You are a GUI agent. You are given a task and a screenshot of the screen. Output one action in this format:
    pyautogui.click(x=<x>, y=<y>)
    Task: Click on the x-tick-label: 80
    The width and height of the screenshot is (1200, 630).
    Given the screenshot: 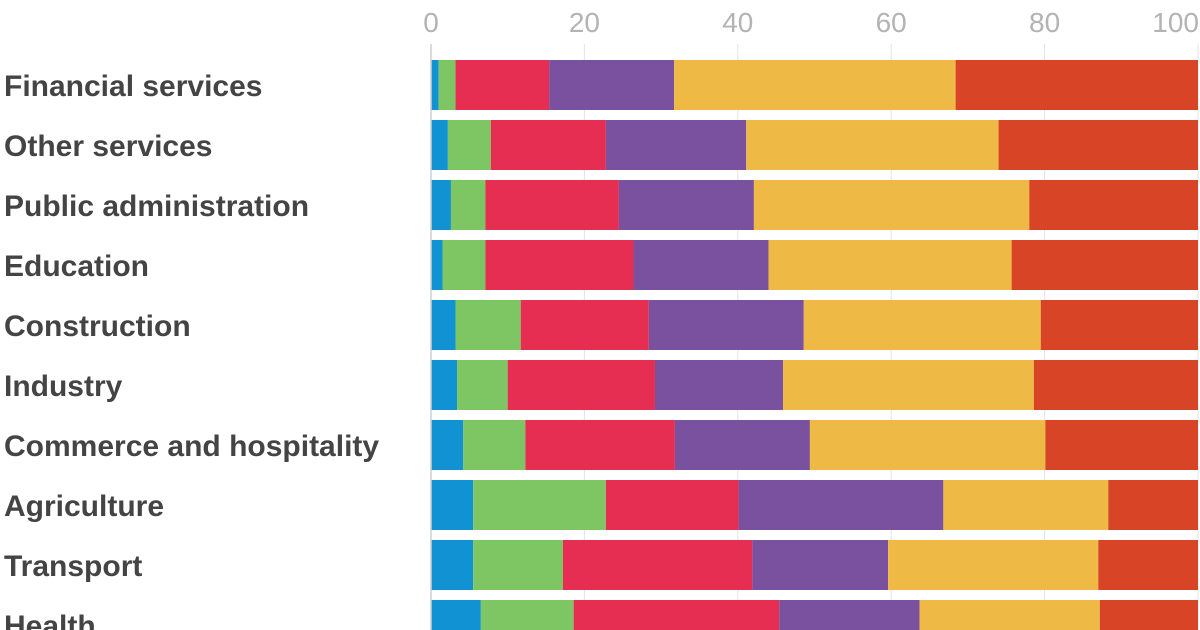 What is the action you would take?
    pyautogui.click(x=1044, y=22)
    